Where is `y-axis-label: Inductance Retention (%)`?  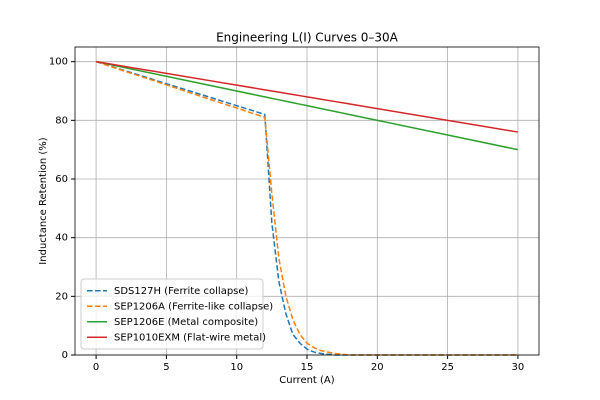 y-axis-label: Inductance Retention (%) is located at coordinates (43, 200).